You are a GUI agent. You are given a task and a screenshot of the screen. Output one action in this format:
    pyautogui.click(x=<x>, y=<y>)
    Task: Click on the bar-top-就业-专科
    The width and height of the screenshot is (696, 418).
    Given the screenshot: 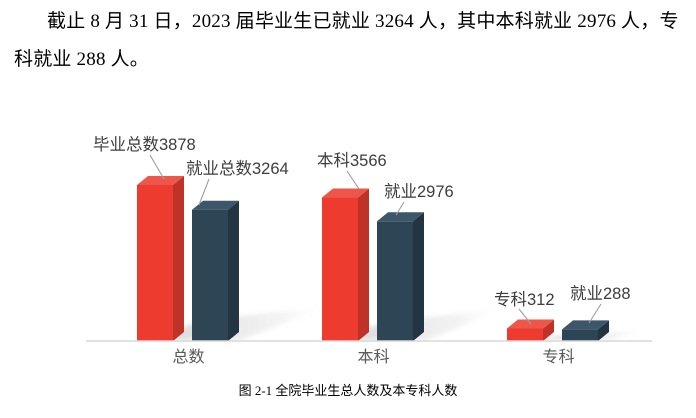 What is the action you would take?
    pyautogui.click(x=585, y=325)
    